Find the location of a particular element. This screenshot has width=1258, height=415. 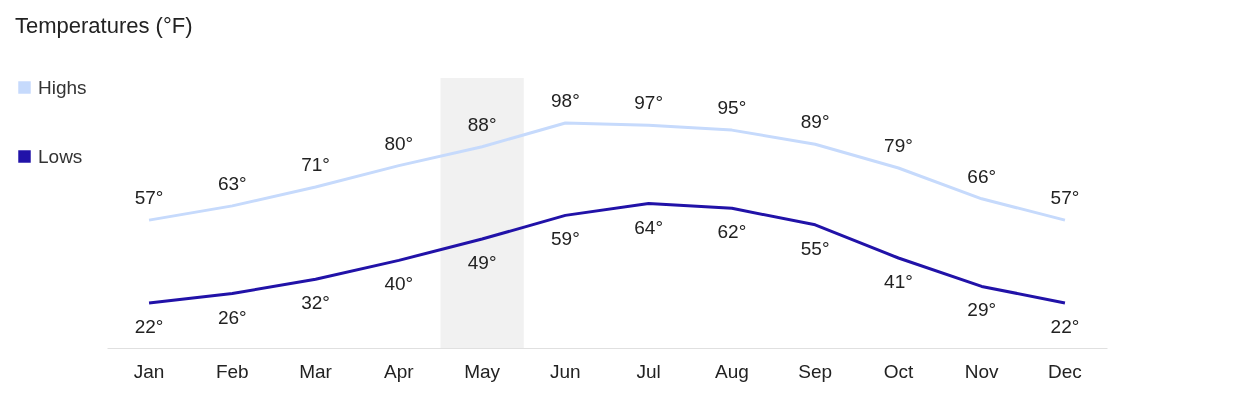

x-tick-label: May is located at coordinates (482, 371).